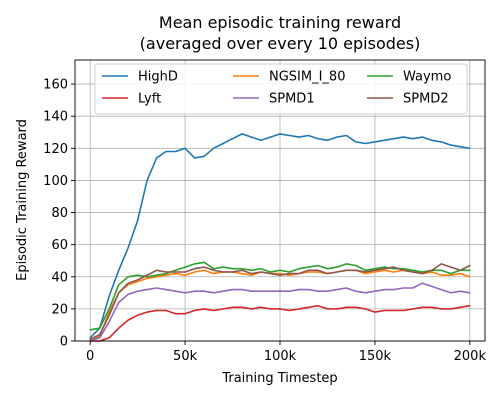  What do you see at coordinates (149, 99) in the screenshot?
I see `legend-label-lyft: Lyft` at bounding box center [149, 99].